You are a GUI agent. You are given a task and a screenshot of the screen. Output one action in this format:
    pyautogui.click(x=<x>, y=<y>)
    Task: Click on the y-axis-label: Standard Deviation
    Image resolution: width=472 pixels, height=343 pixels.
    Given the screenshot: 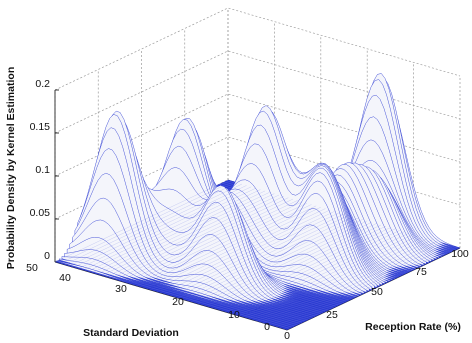 What is the action you would take?
    pyautogui.click(x=131, y=333)
    